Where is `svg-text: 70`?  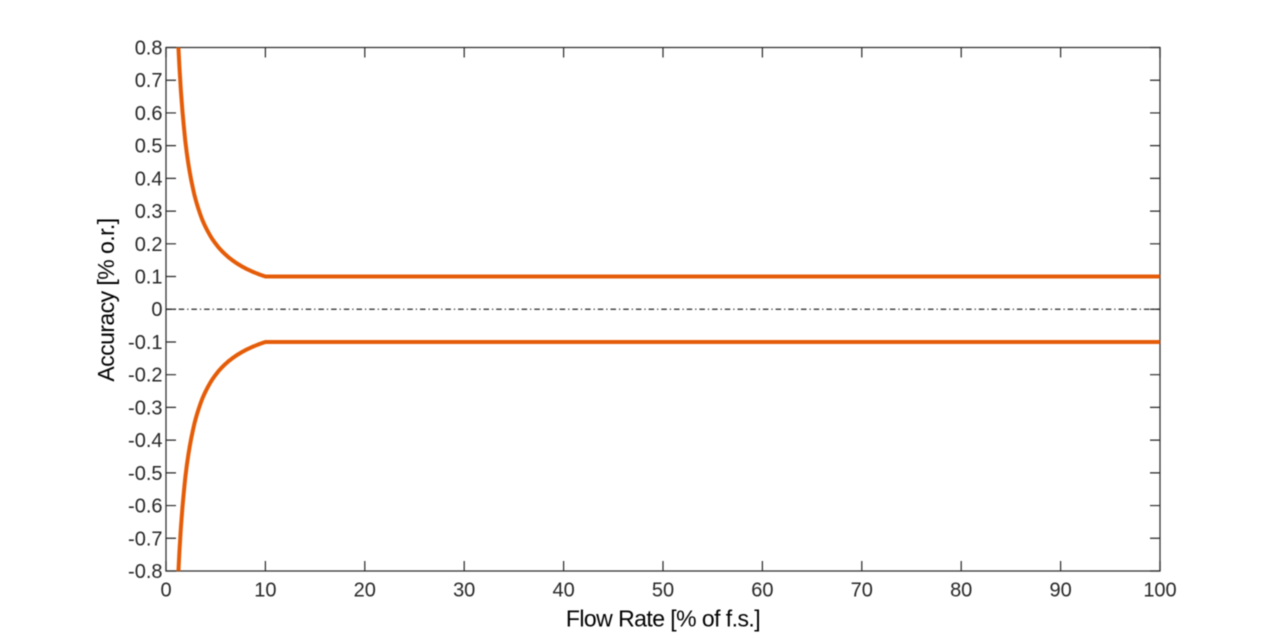 svg-text: 70 is located at coordinates (862, 591).